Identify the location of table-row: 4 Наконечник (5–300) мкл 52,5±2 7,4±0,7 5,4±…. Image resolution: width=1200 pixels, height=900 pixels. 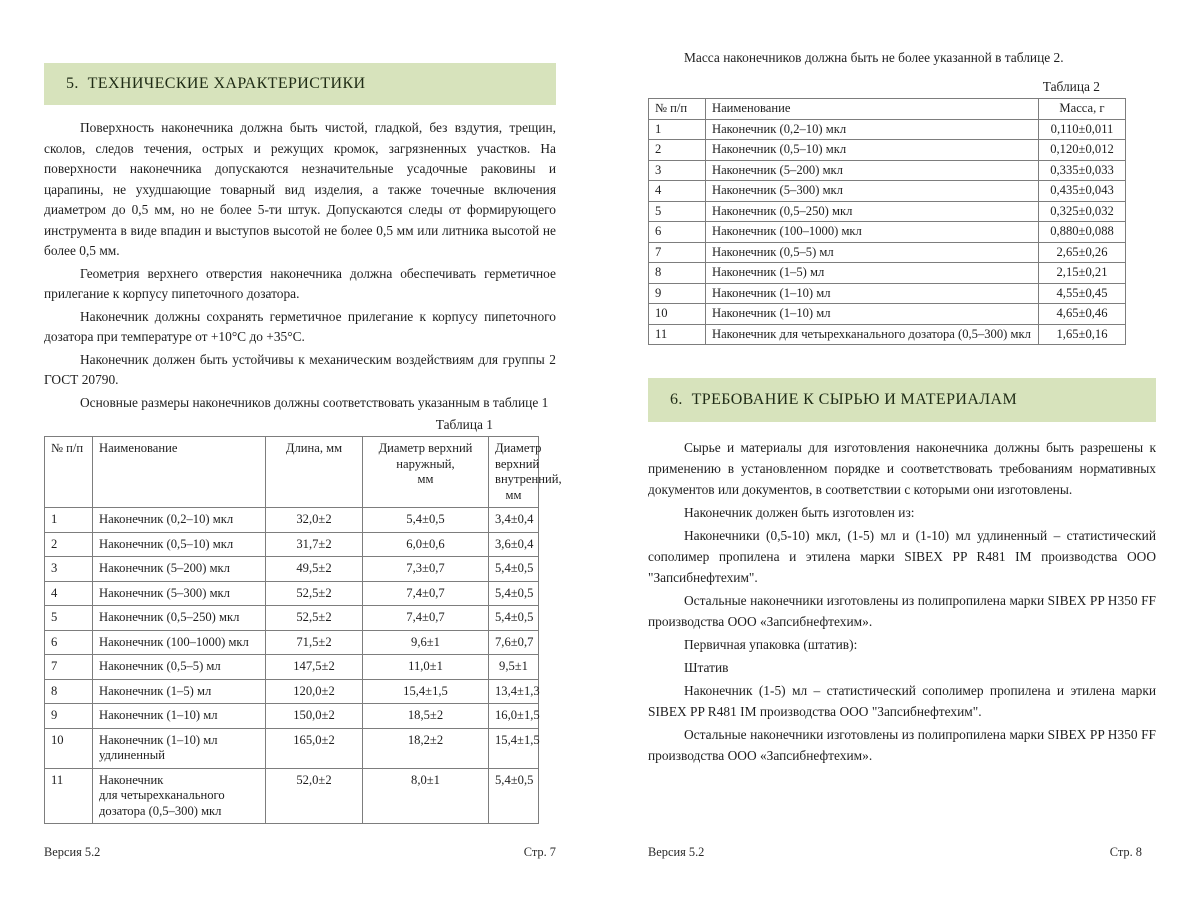
(291, 593).